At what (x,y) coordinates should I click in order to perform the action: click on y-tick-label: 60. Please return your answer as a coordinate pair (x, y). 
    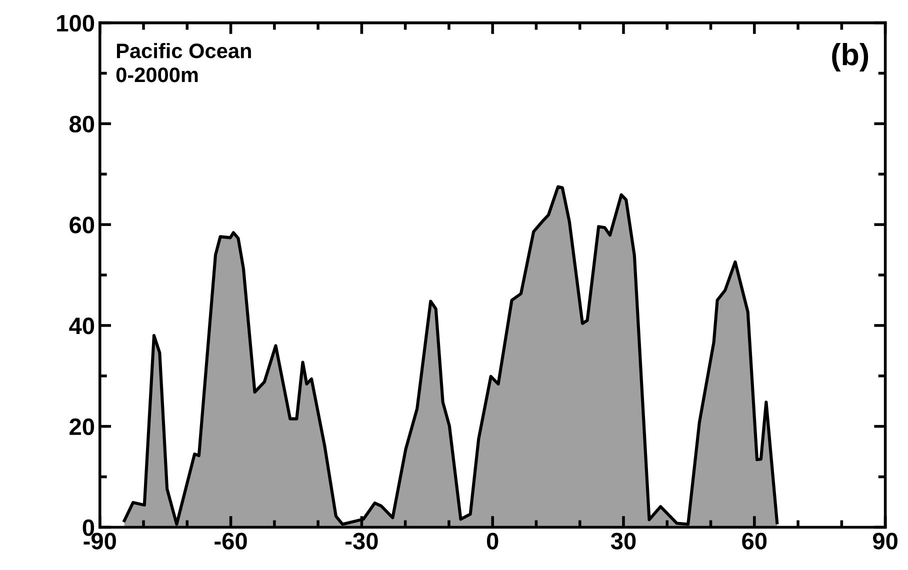
    Looking at the image, I should click on (82, 225).